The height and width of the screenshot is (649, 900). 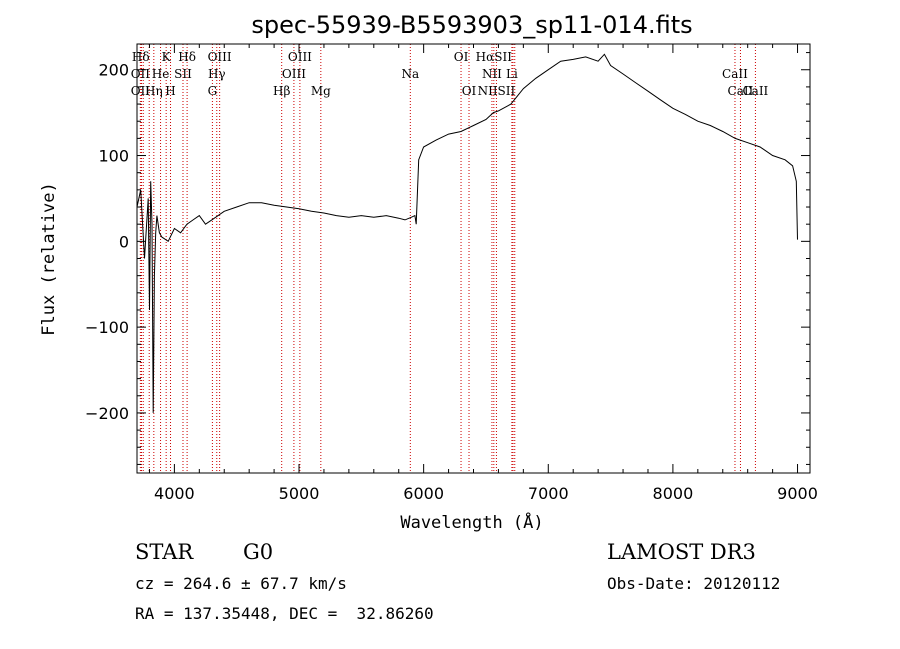 I want to click on spectral-line-label: K, so click(x=167, y=57).